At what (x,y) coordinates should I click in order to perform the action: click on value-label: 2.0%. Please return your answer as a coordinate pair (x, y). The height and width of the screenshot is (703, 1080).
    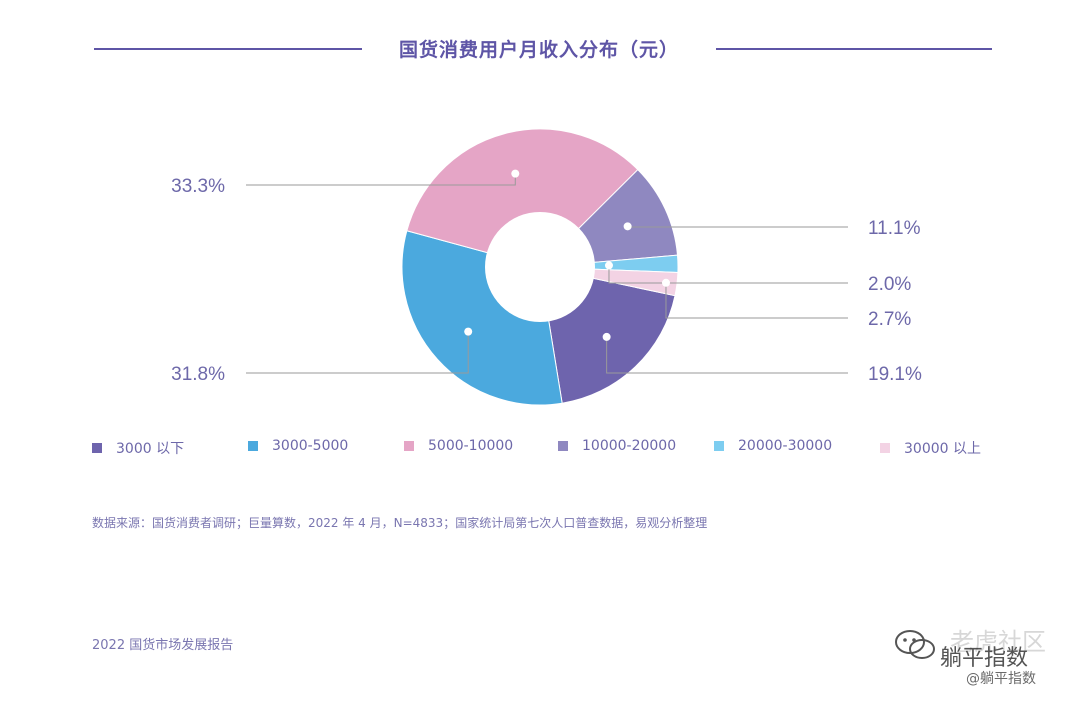
    Looking at the image, I should click on (889, 284).